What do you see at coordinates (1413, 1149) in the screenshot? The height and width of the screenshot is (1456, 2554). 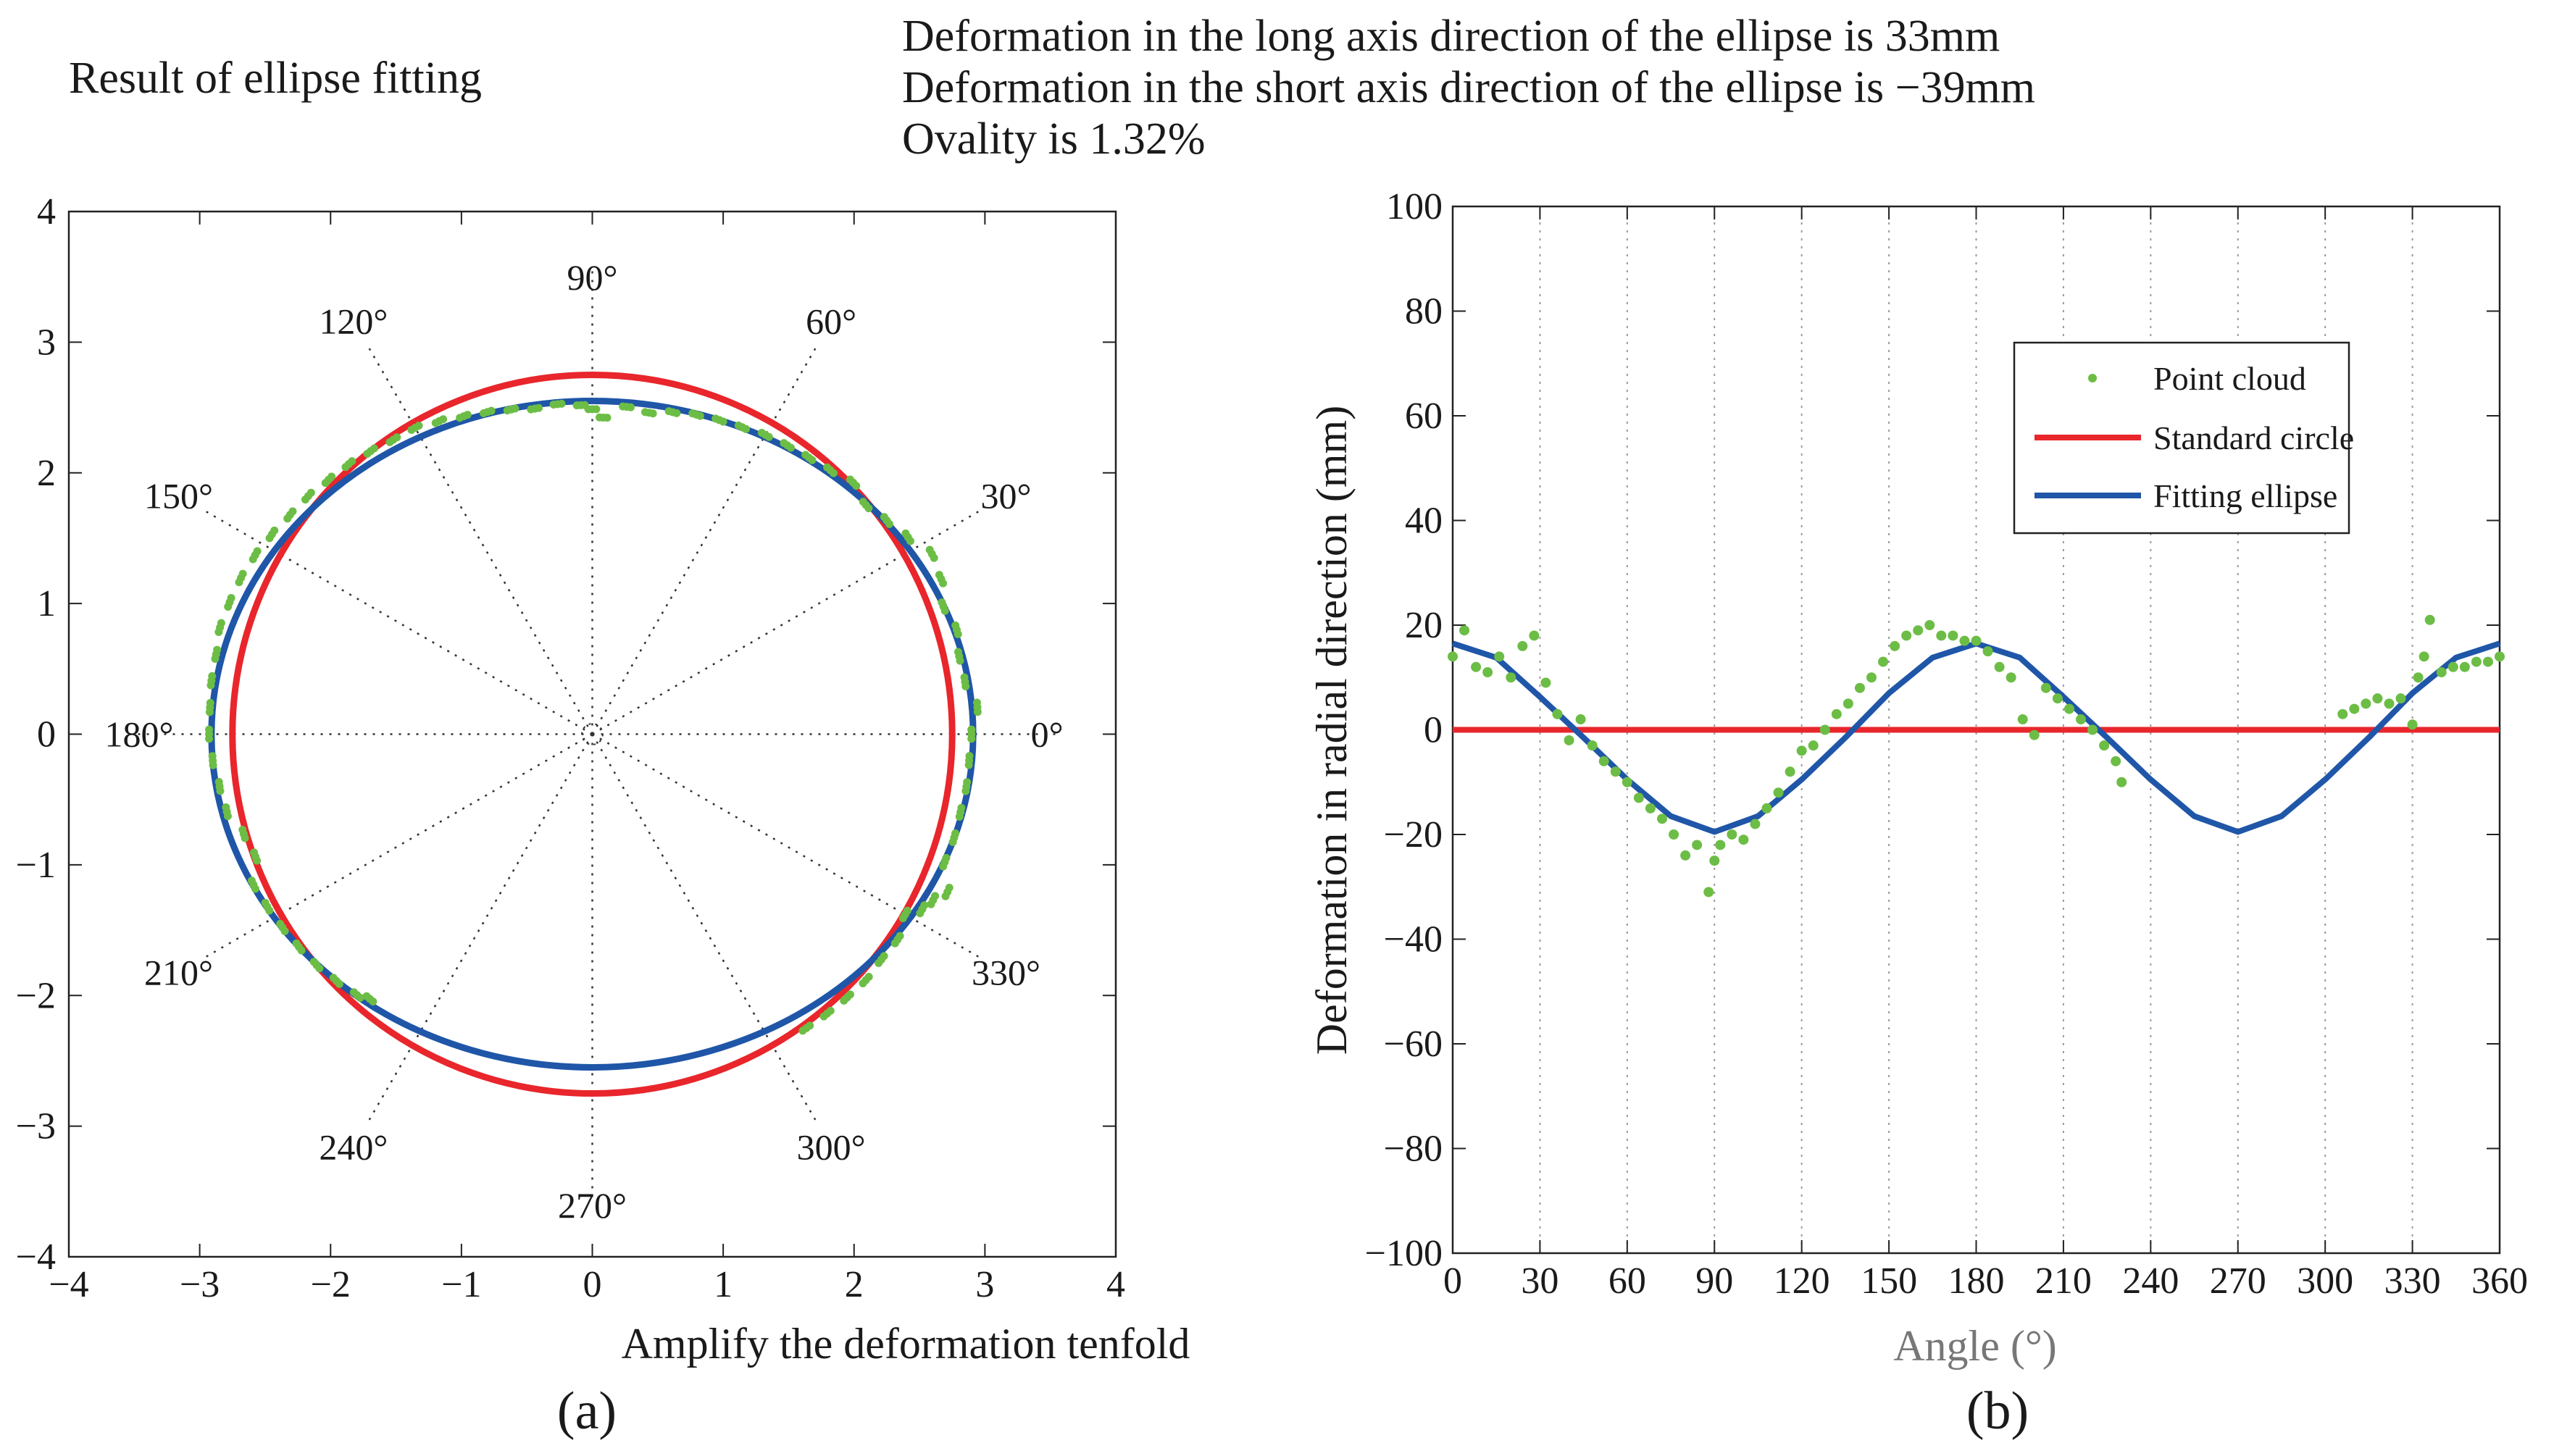 I see `plot-b-ytick-label: −80` at bounding box center [1413, 1149].